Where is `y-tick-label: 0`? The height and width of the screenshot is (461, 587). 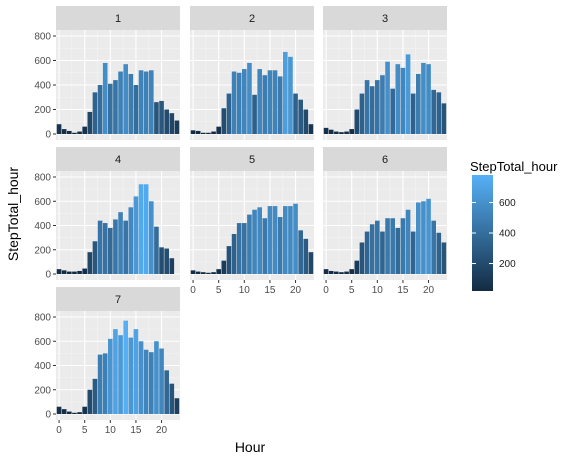
y-tick-label: 0 is located at coordinates (48, 415).